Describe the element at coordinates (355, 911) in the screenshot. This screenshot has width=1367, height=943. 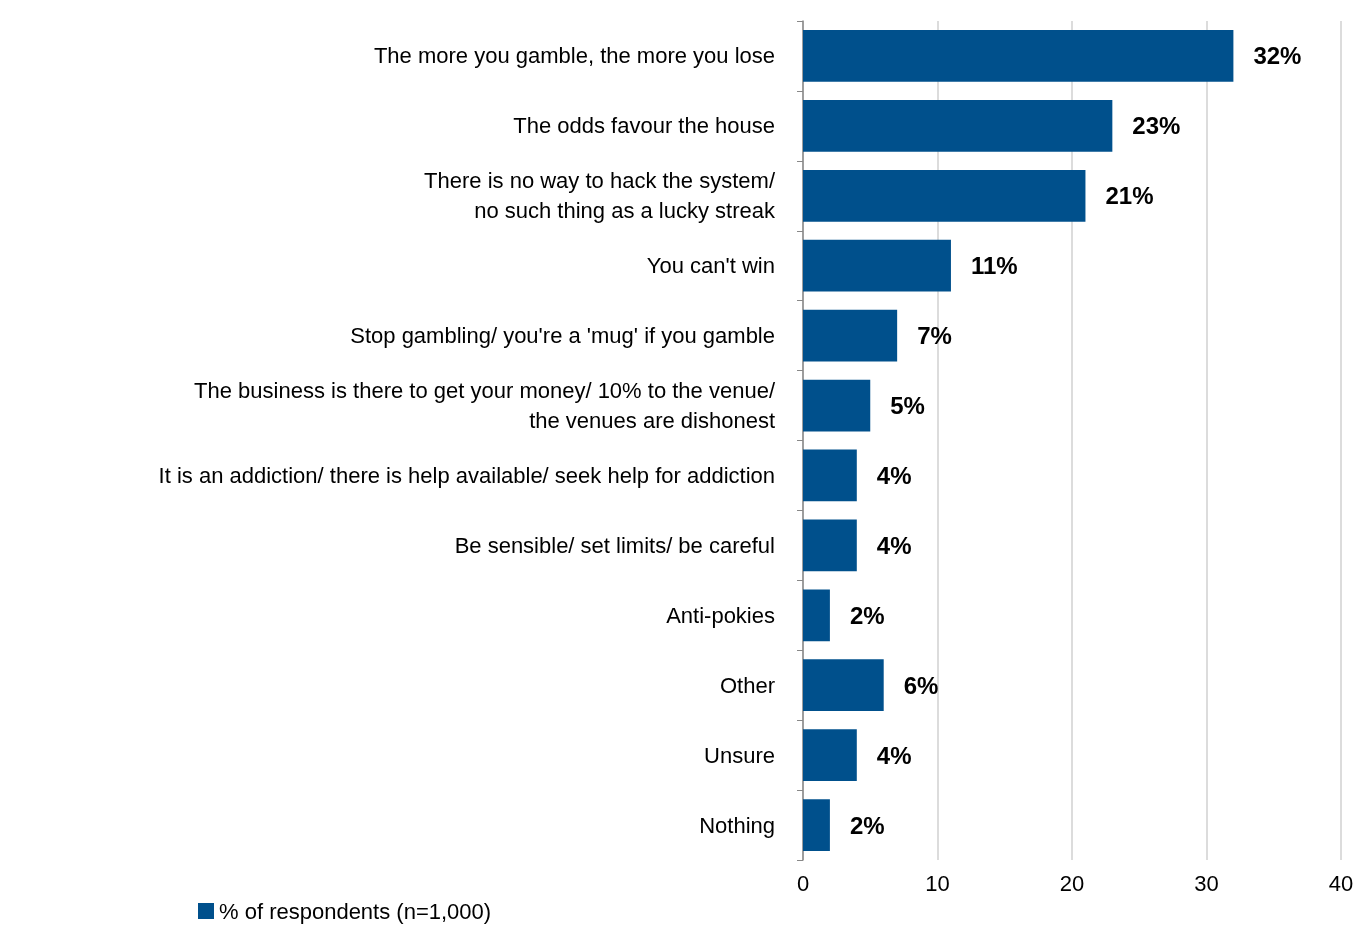
I see `legend-label: % of respondents (n=1,000)` at that location.